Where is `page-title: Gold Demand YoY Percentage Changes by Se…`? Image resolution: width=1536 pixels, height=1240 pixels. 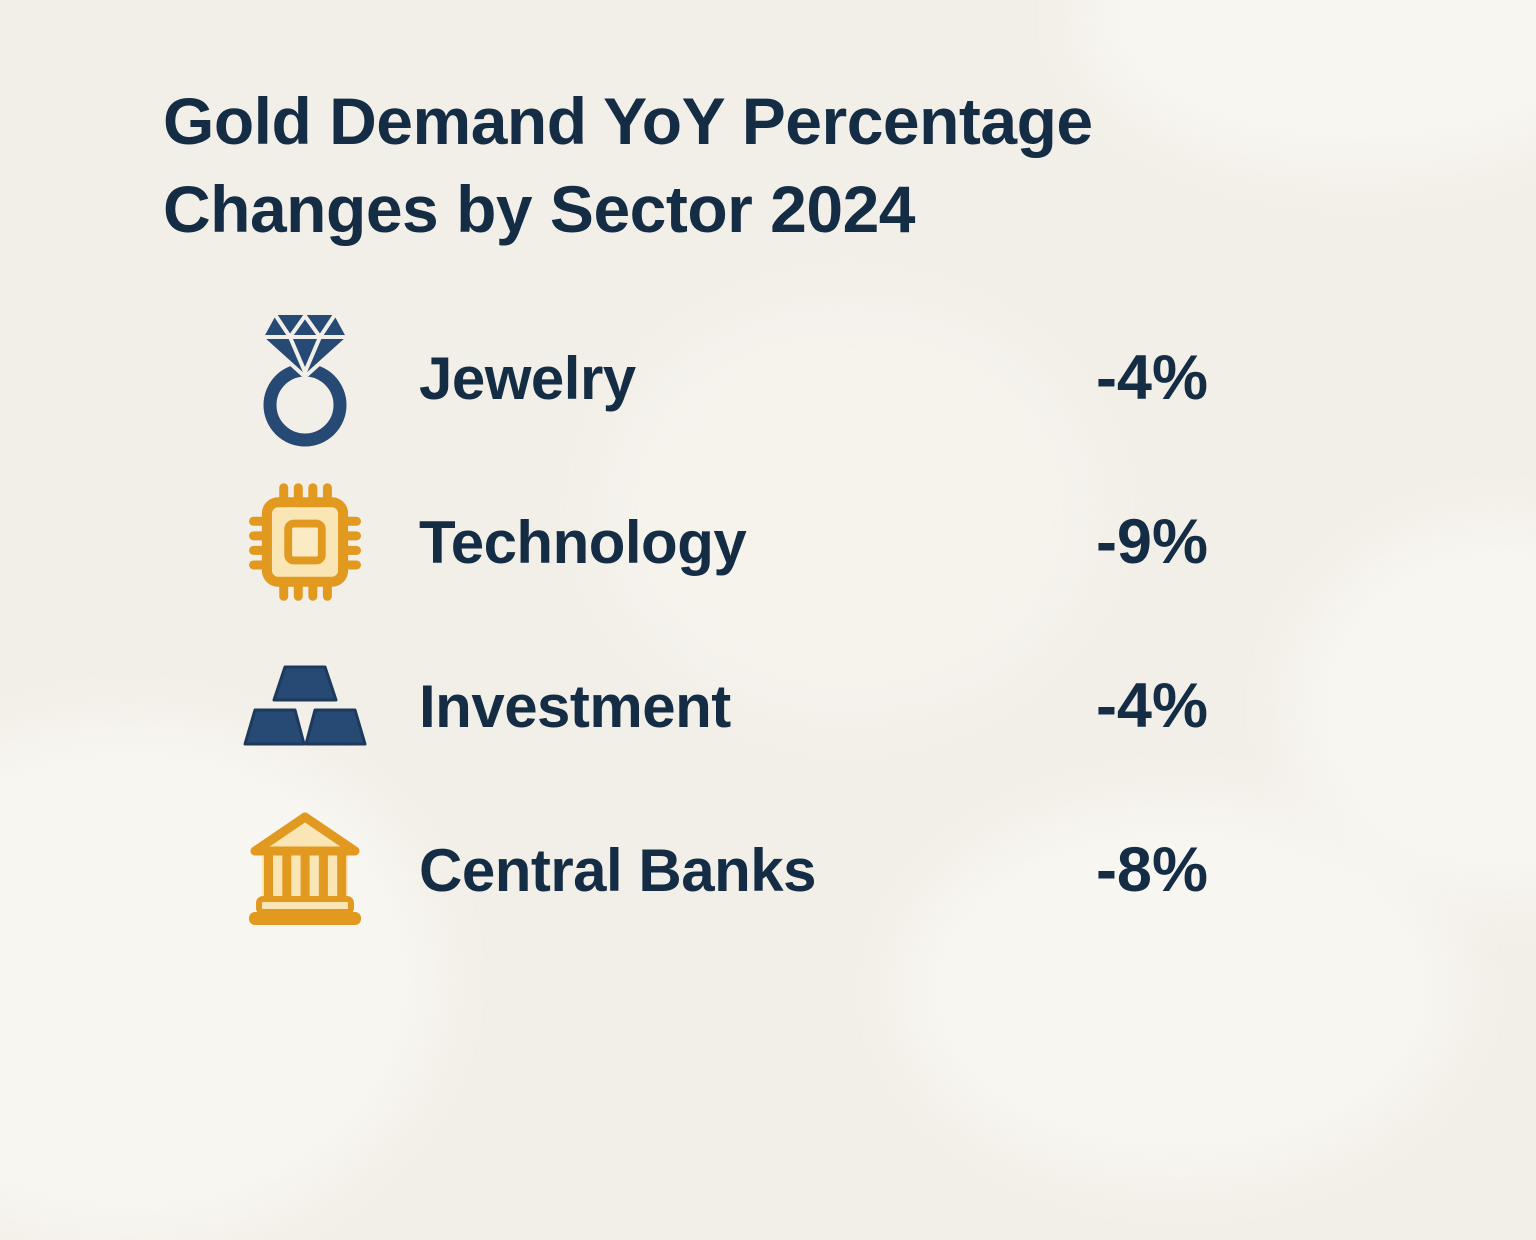
page-title: Gold Demand YoY Percentage Changes by Se… is located at coordinates (628, 165).